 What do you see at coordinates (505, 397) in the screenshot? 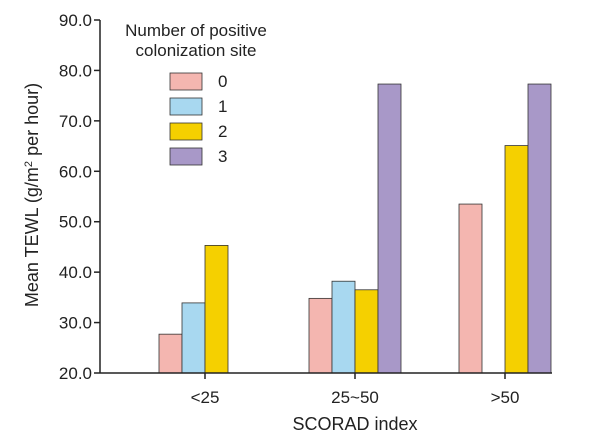
I see `x-tick-label: >50` at bounding box center [505, 397].